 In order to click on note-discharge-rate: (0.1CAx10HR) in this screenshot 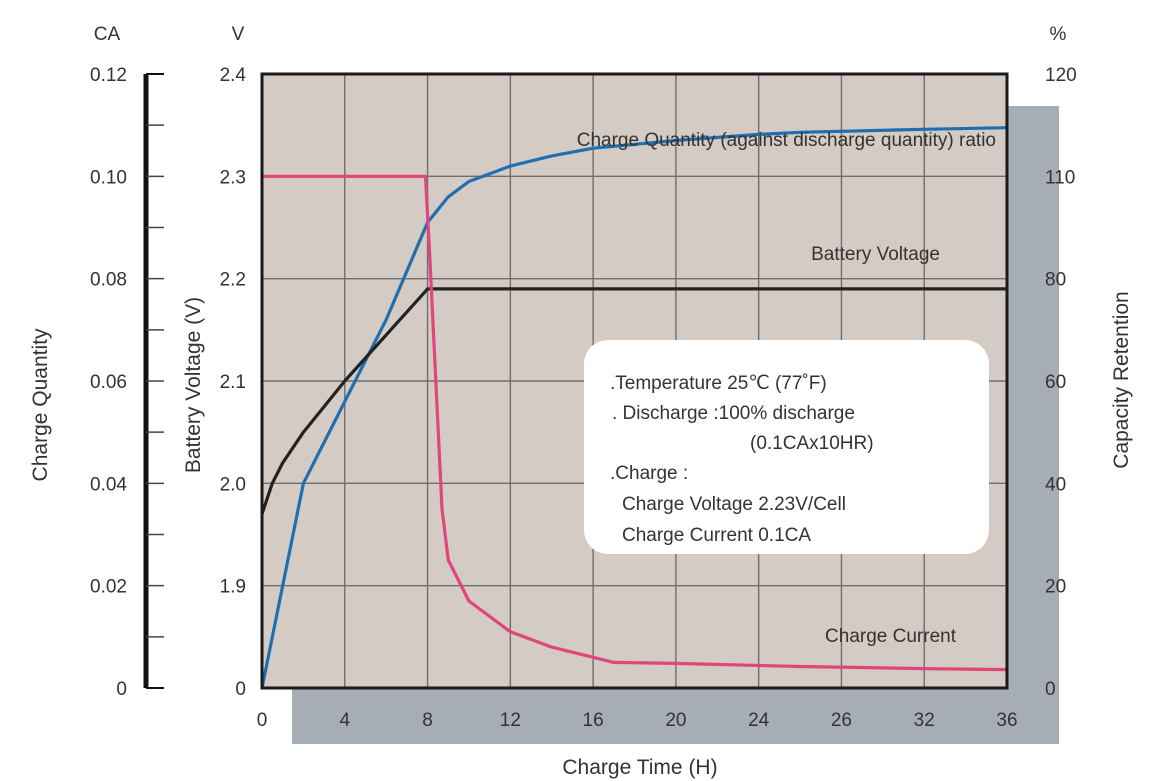, I will do `click(812, 443)`.